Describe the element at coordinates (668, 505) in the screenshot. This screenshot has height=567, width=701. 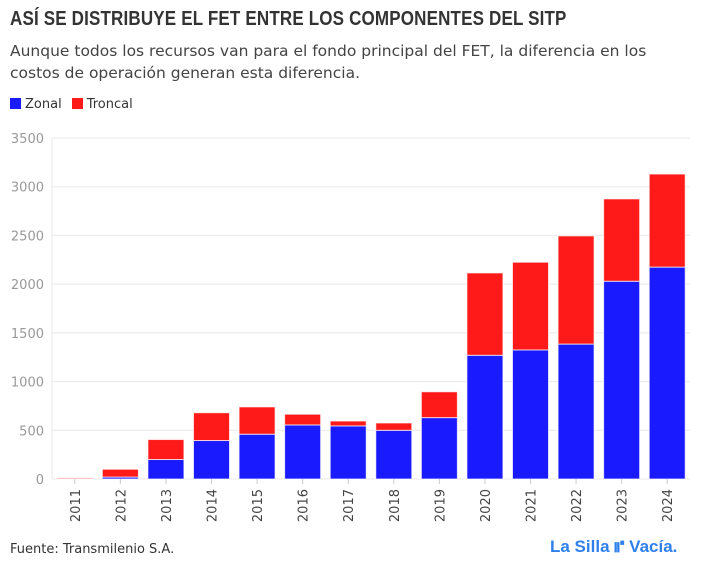
I see `x-tick-label: 2024` at that location.